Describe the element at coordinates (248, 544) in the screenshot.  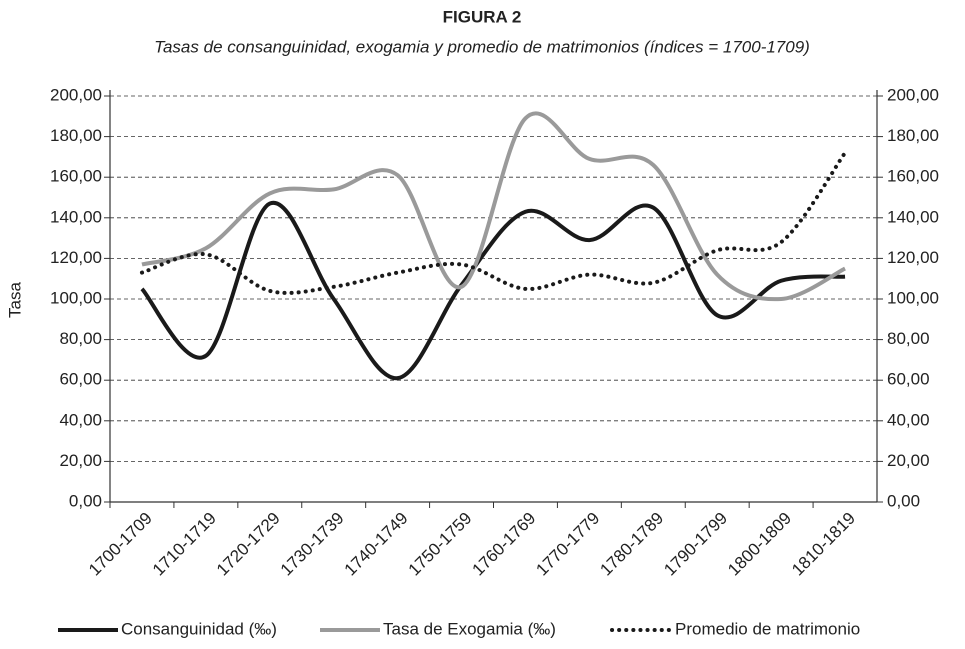
I see `x-tick-label: 1720-1729` at that location.